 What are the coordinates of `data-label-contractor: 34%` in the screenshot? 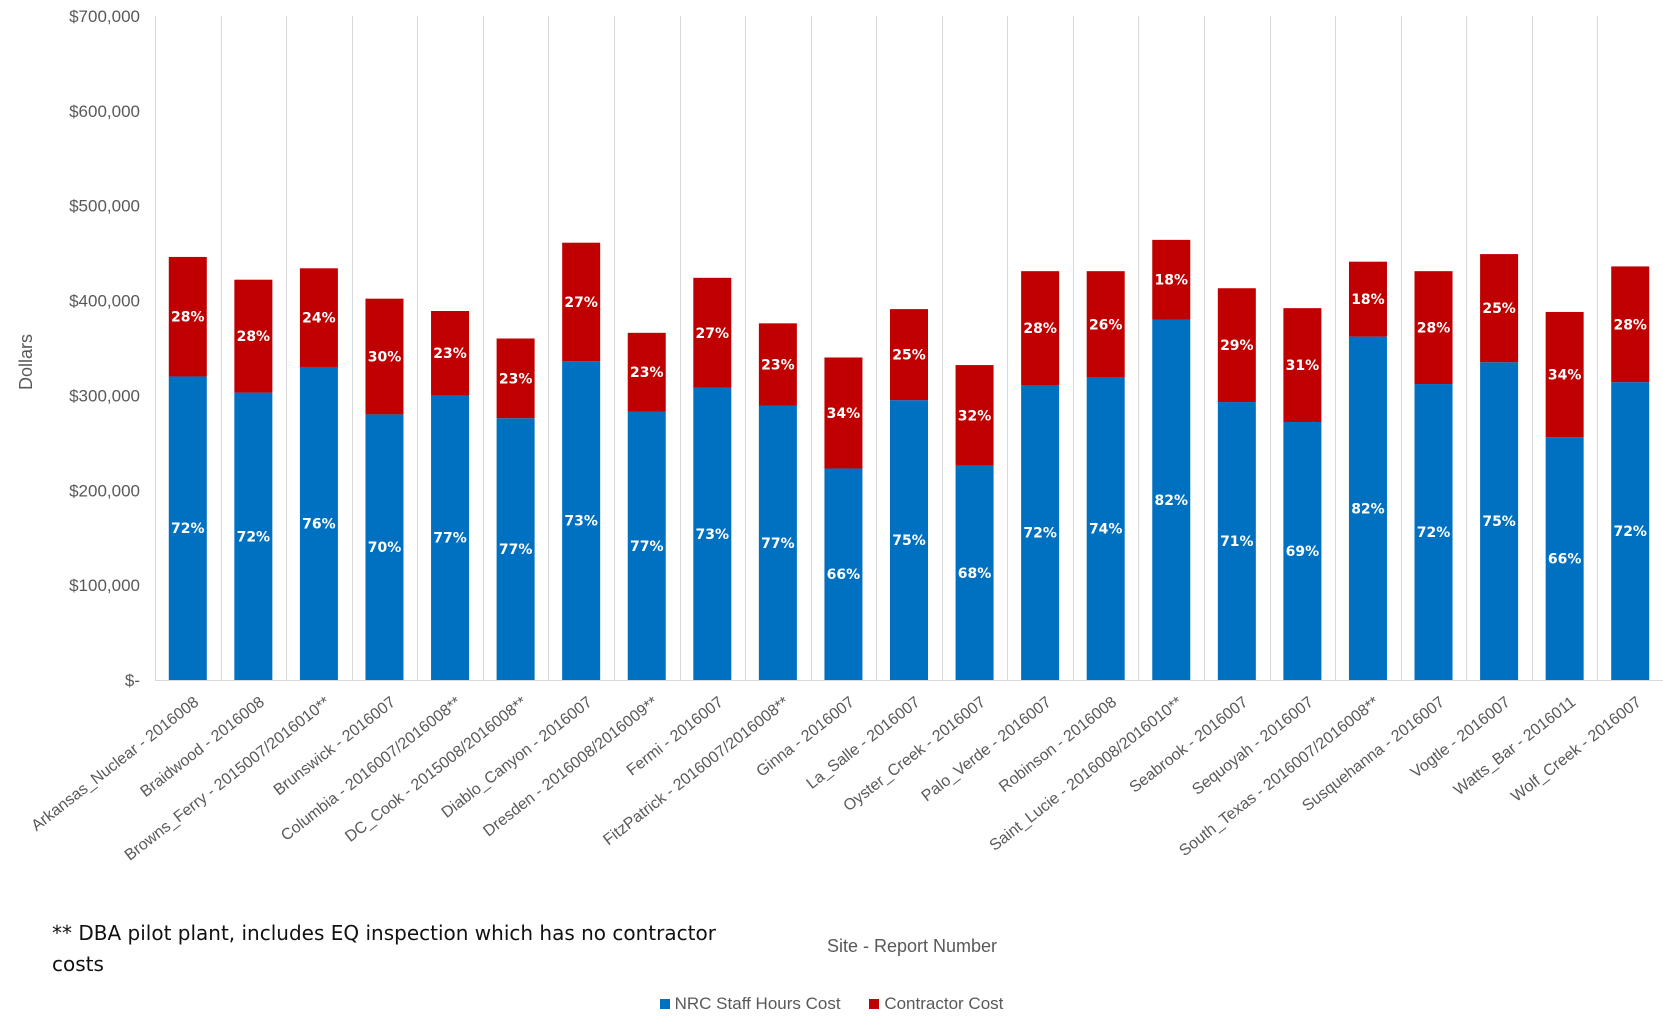 It's located at (1565, 376).